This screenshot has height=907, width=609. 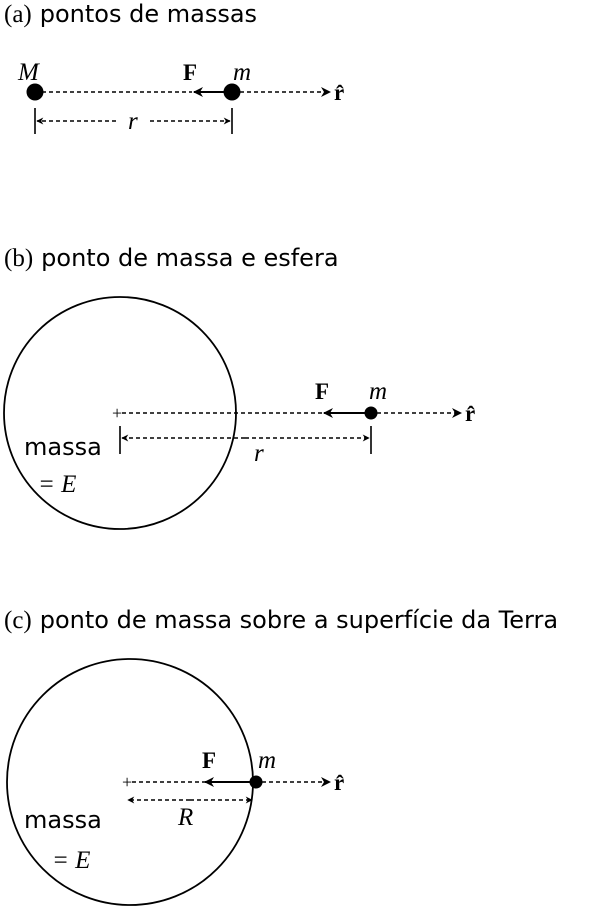 I want to click on panel-c-mass-m-label: m, so click(x=267, y=760).